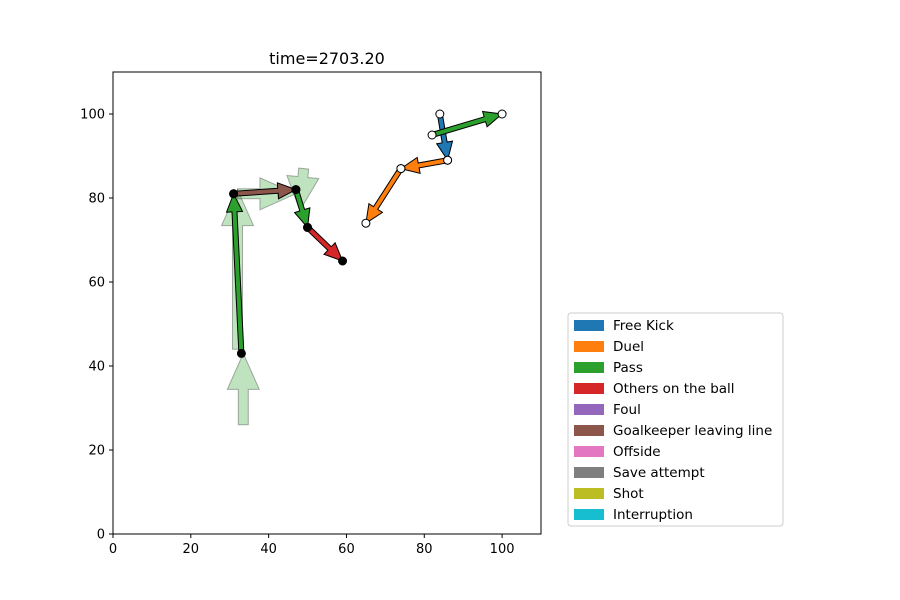 The height and width of the screenshot is (600, 900). What do you see at coordinates (674, 389) in the screenshot?
I see `legend-label: Others on the ball` at bounding box center [674, 389].